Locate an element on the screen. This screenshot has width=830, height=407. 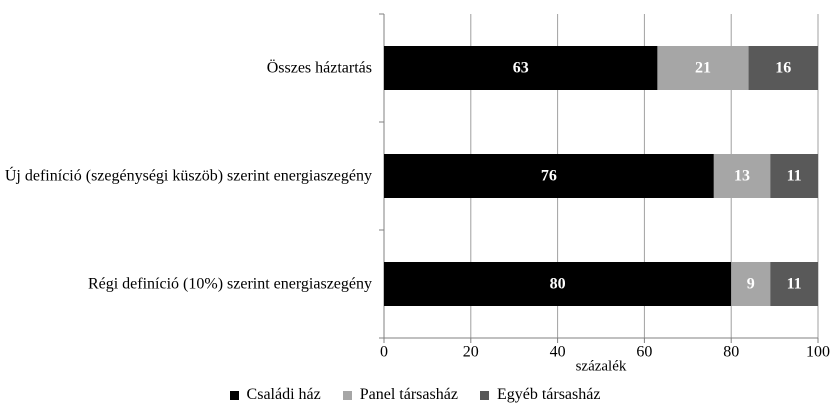
data-label: 76 is located at coordinates (549, 176).